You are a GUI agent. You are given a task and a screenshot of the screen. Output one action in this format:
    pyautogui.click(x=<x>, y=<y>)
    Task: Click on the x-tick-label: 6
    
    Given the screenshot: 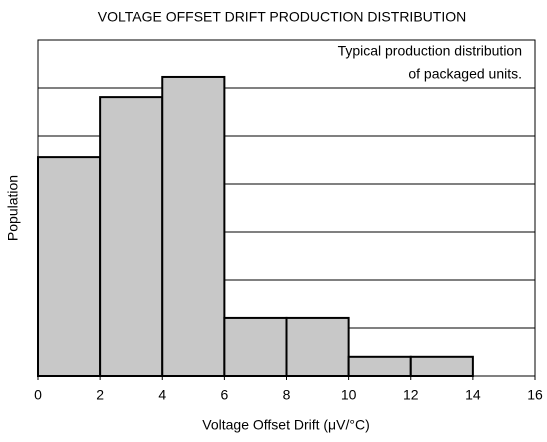 What is the action you would take?
    pyautogui.click(x=224, y=395)
    